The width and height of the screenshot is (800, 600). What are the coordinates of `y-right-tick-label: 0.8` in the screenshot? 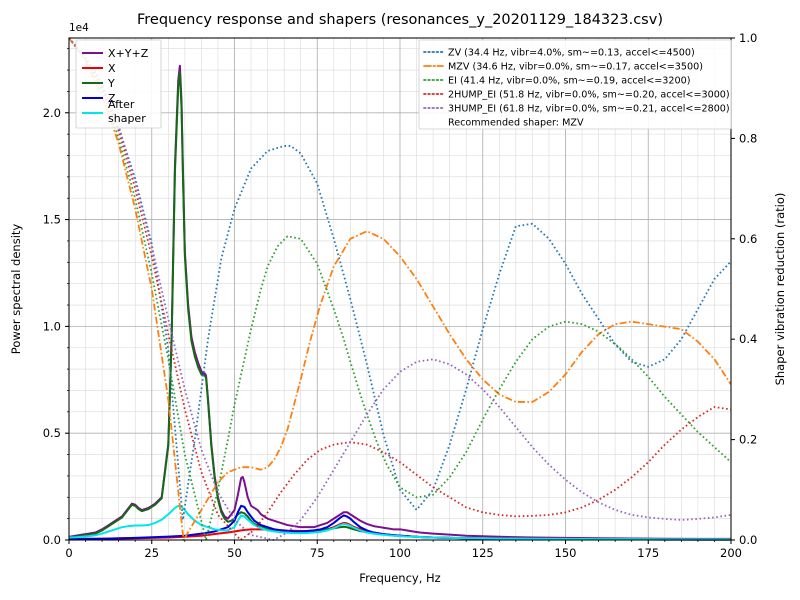 It's located at (748, 138).